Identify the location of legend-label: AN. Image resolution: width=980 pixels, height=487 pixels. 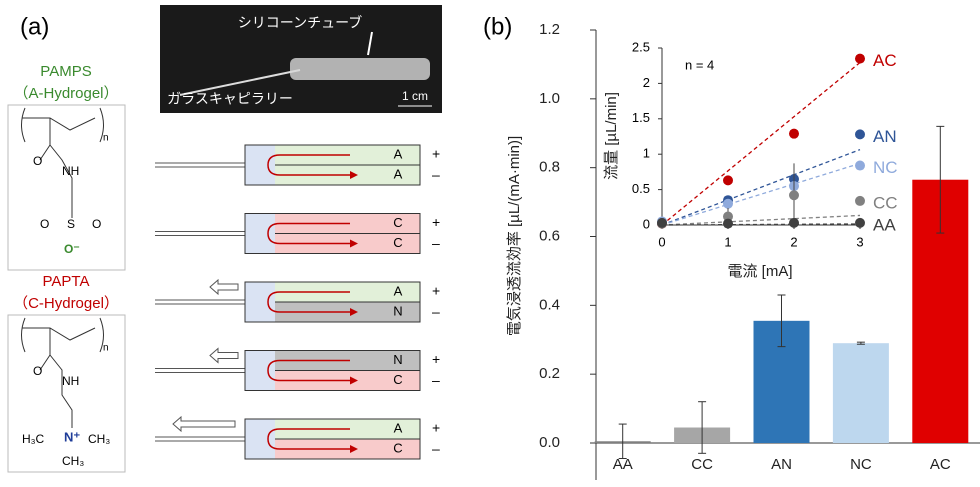
(885, 136).